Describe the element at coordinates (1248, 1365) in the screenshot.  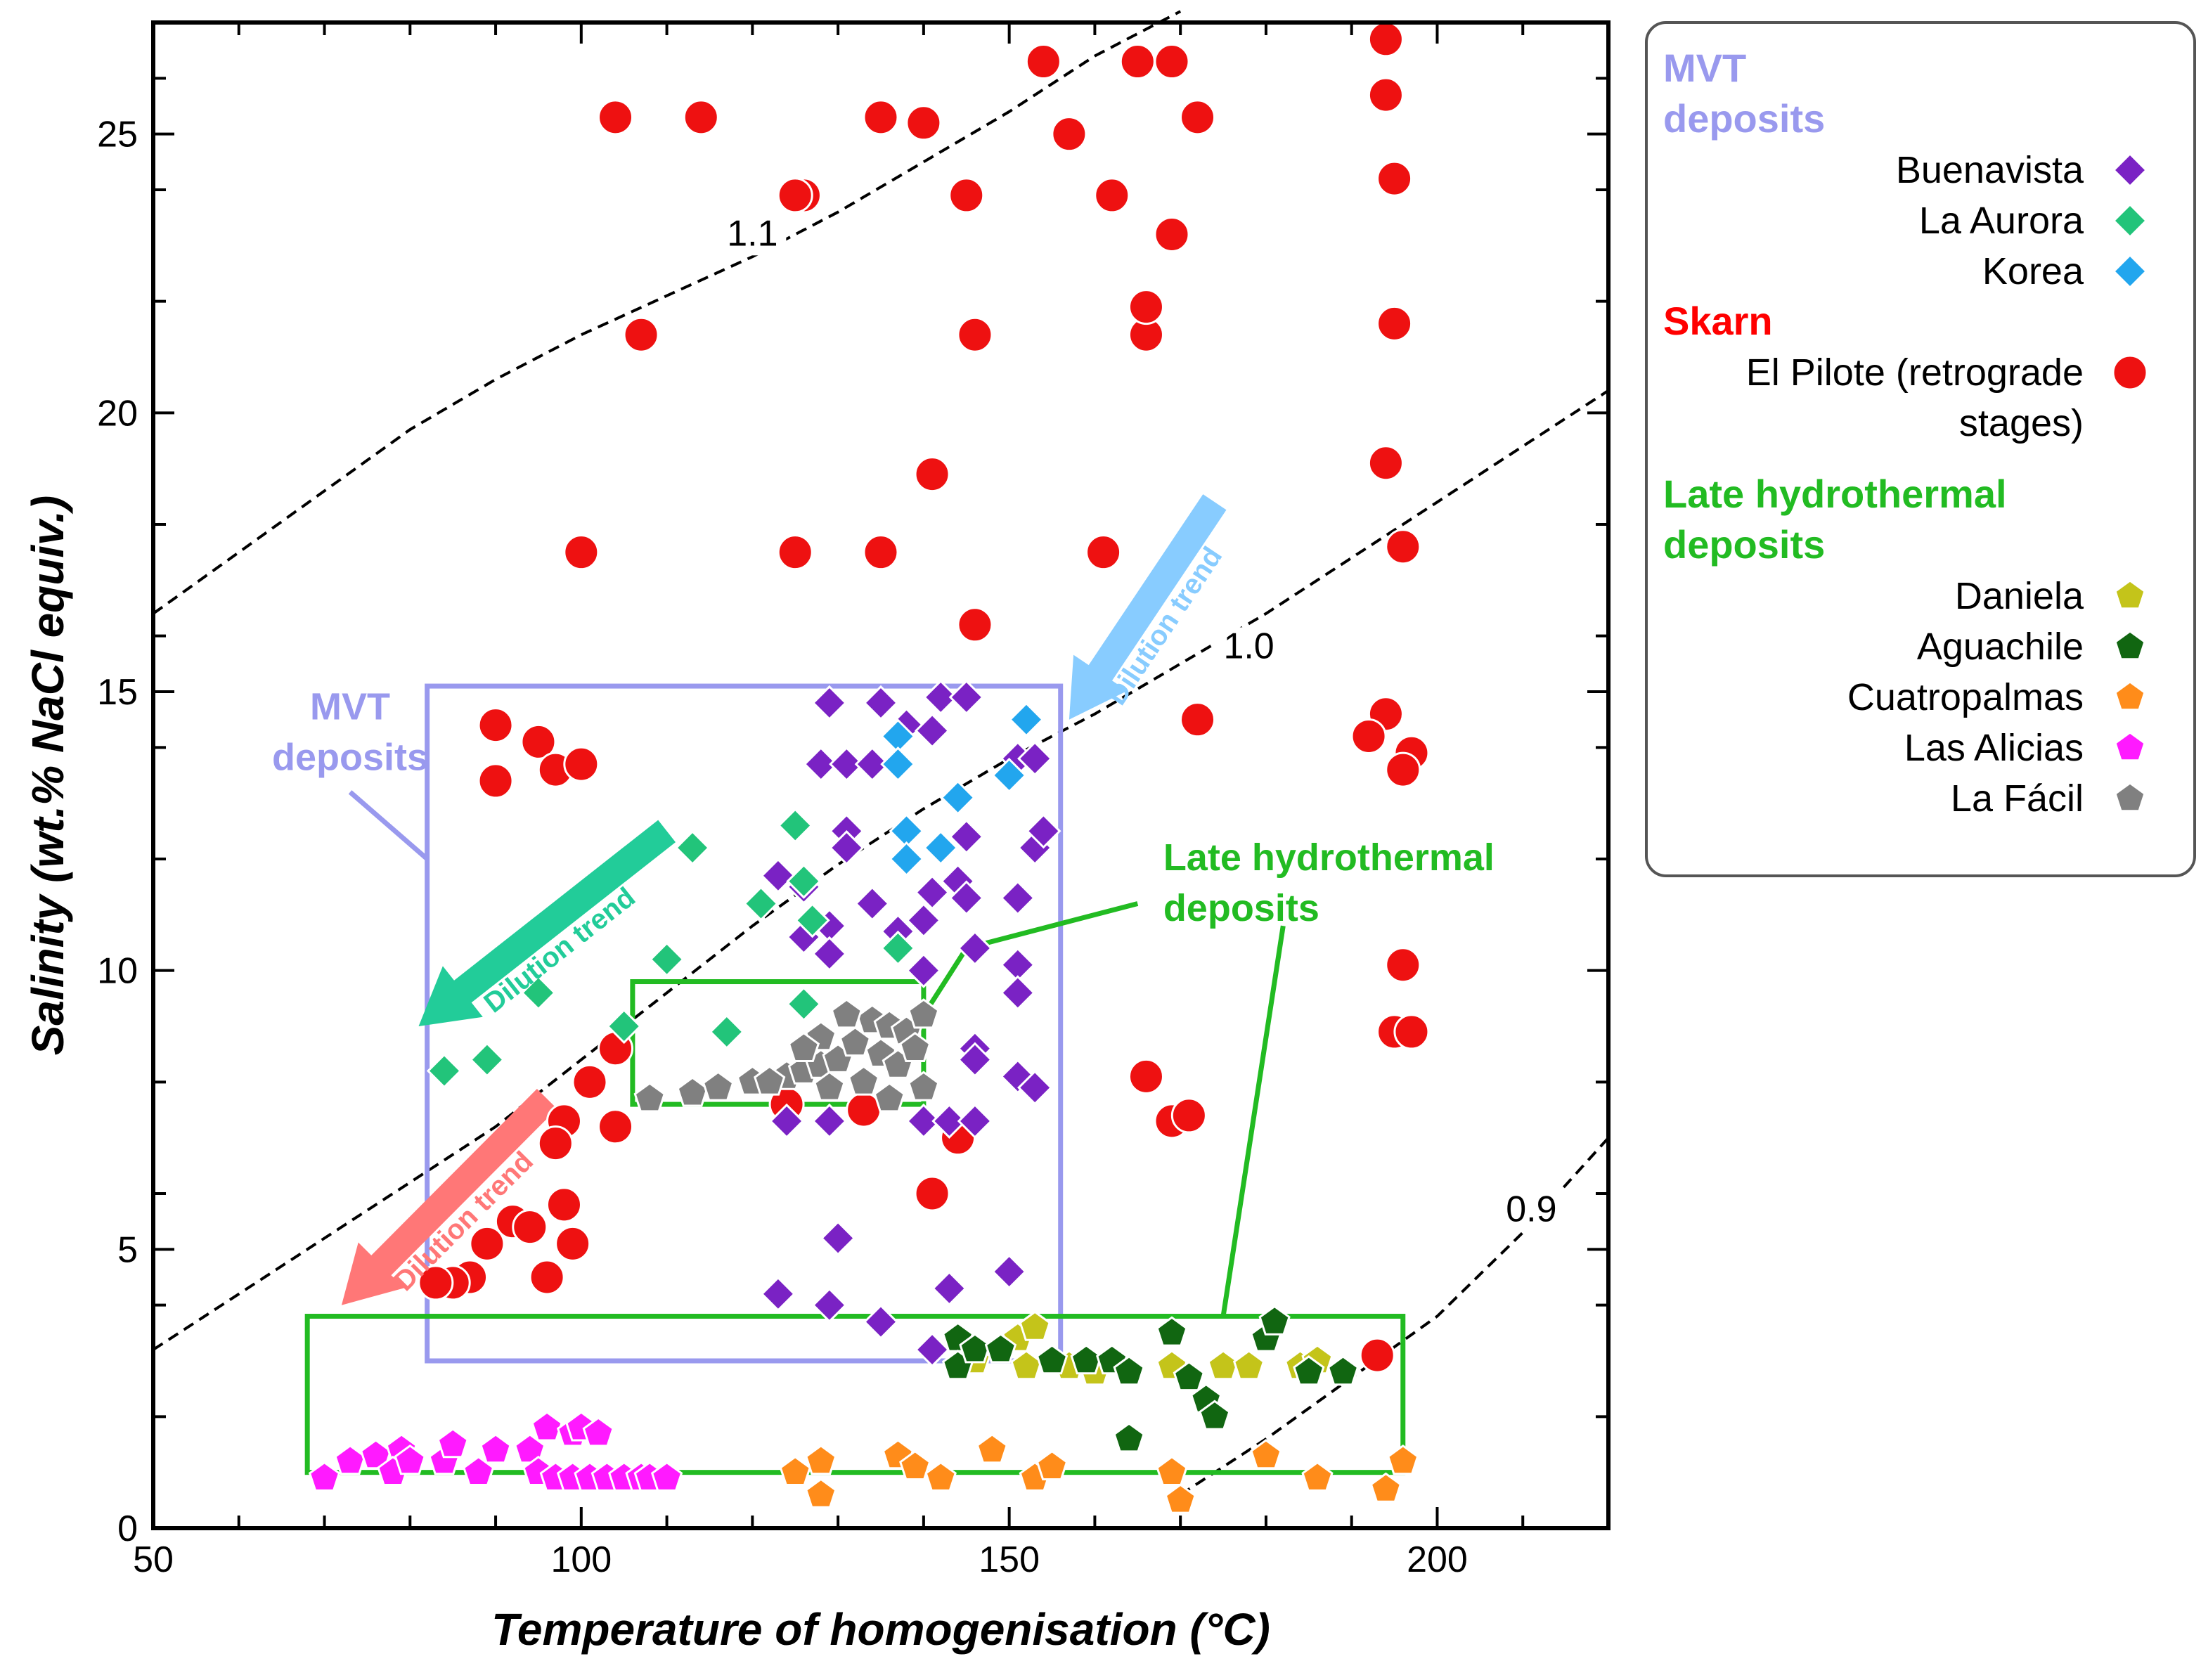
I see `point-daniela` at that location.